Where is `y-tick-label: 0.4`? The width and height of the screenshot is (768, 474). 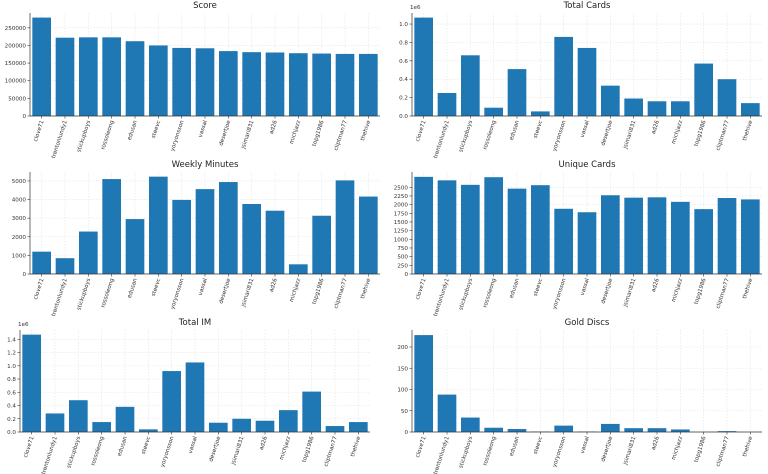
y-tick-label: 0.4 is located at coordinates (403, 80).